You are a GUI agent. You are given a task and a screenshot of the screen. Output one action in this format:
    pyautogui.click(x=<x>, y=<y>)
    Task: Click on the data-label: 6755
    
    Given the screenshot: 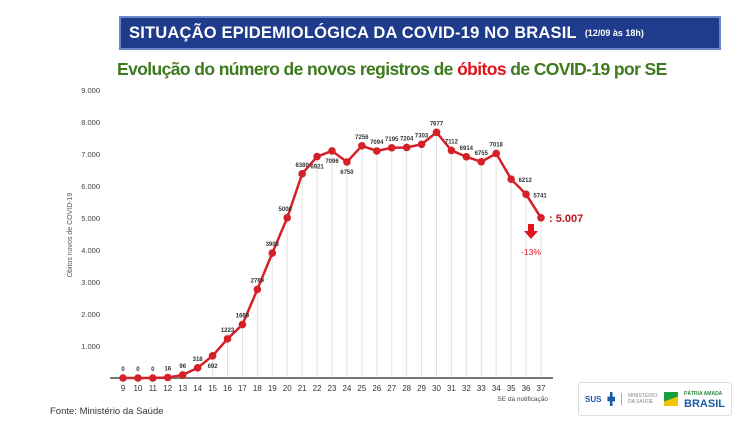 What is the action you would take?
    pyautogui.click(x=482, y=154)
    